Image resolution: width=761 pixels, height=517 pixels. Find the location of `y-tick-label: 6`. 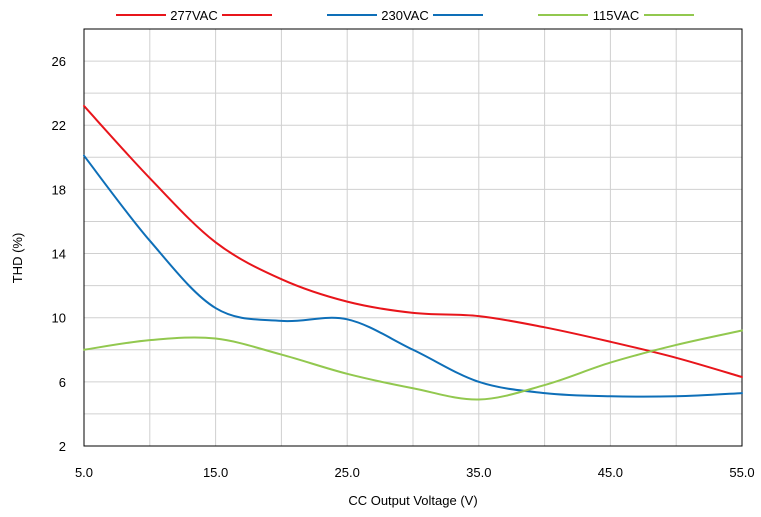

y-tick-label: 6 is located at coordinates (62, 382).